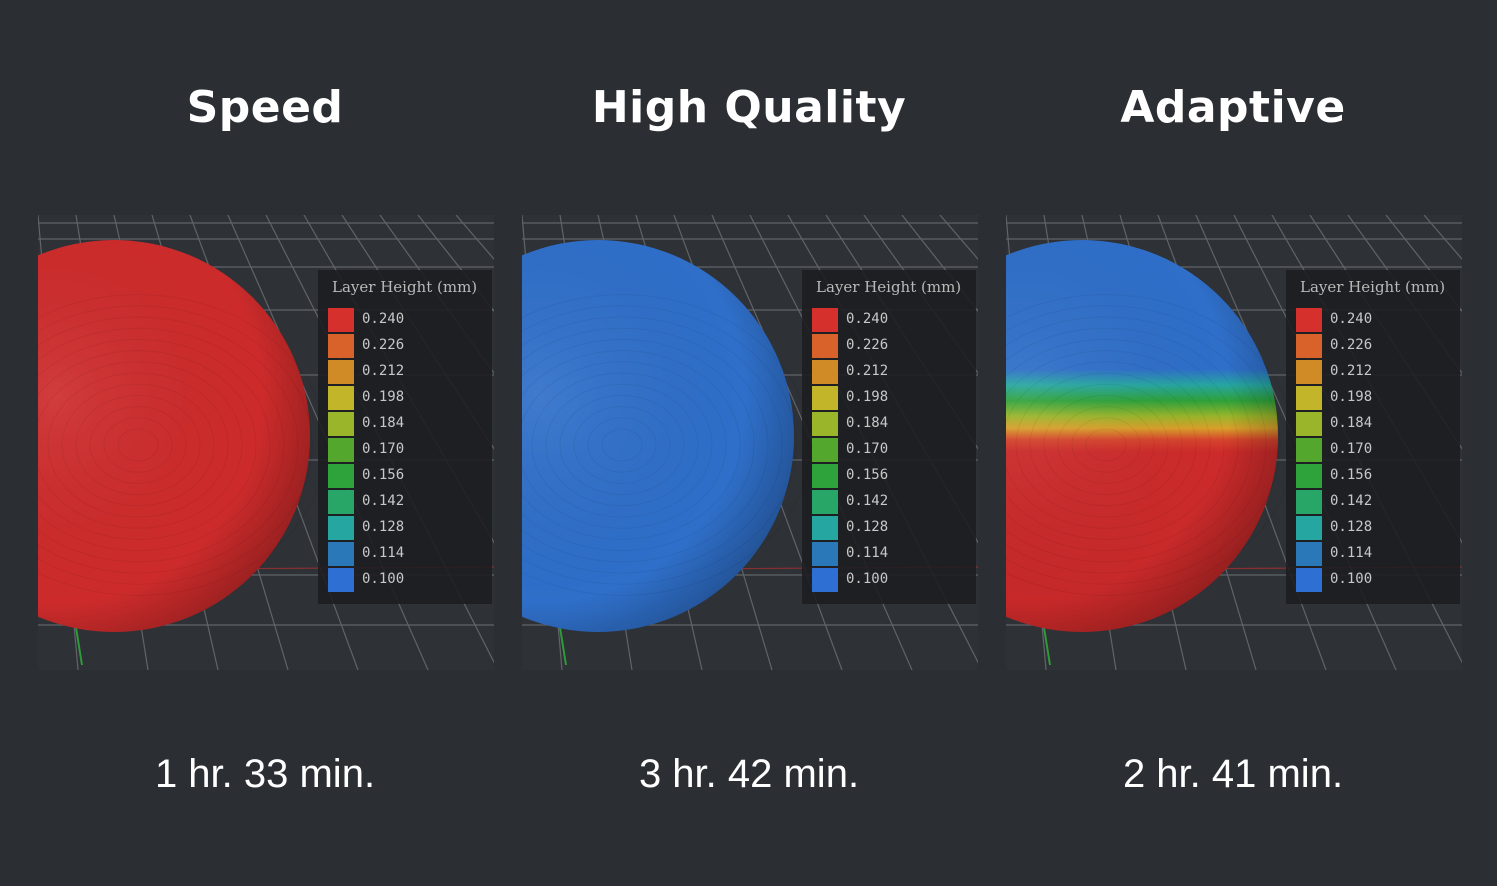  I want to click on sphere-model, so click(666, 436).